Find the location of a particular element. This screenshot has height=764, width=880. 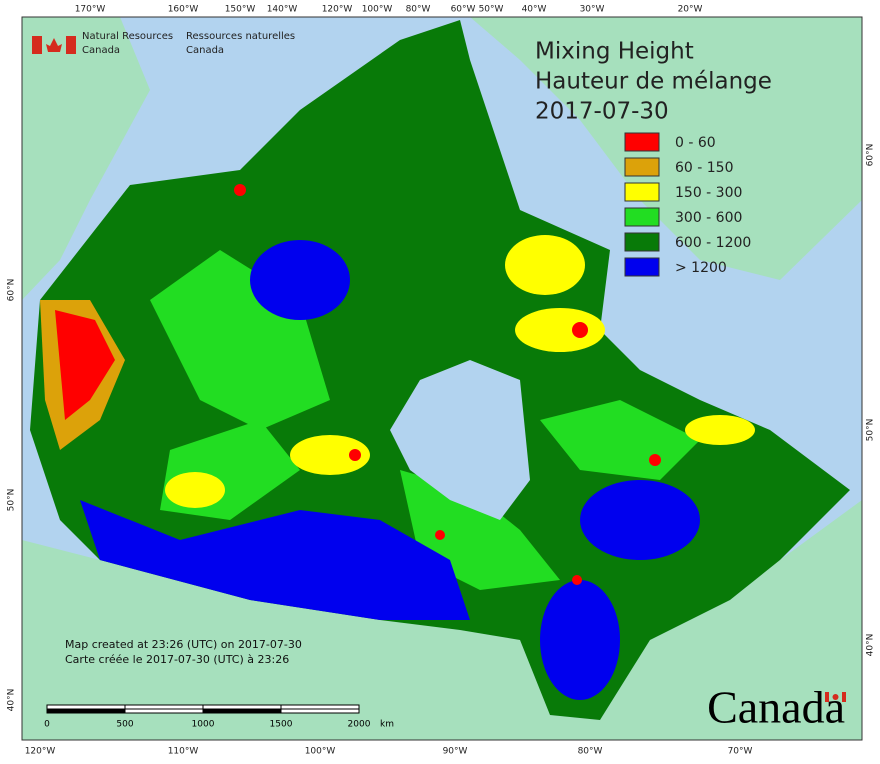

scale-label: 2000 is located at coordinates (359, 725).